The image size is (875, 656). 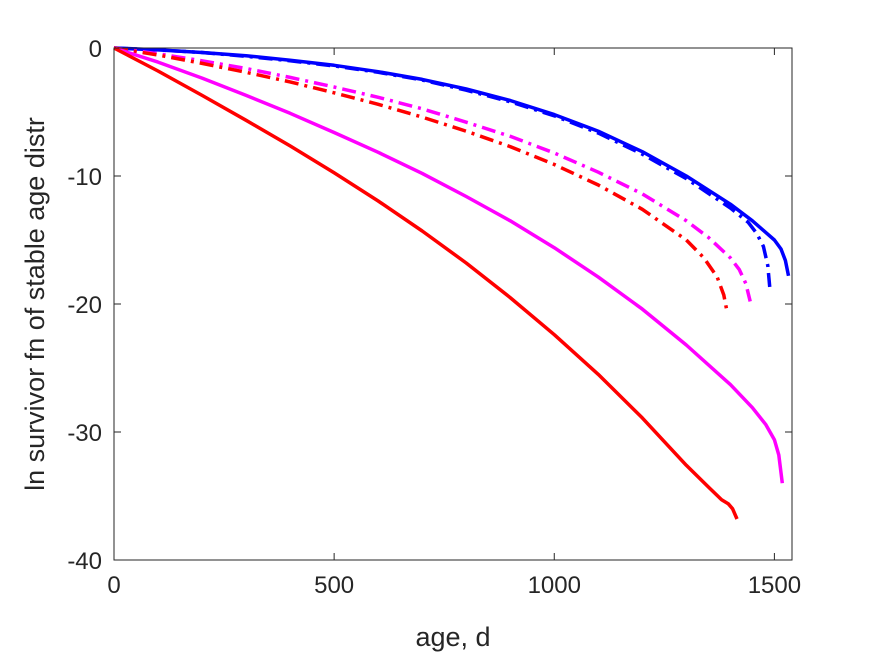 What do you see at coordinates (35, 304) in the screenshot?
I see `y-axis-label: ln survivor fn of stable age distr` at bounding box center [35, 304].